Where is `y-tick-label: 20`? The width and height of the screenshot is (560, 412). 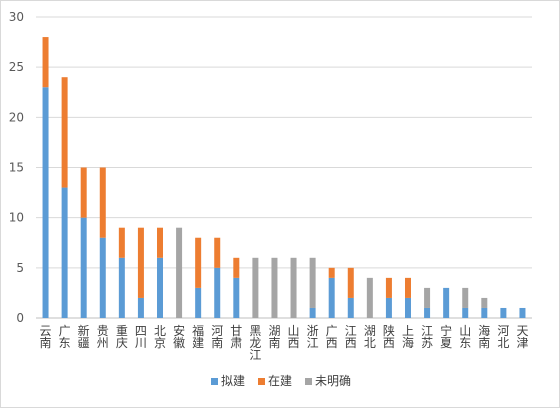 y-tick-label: 20 is located at coordinates (16, 117).